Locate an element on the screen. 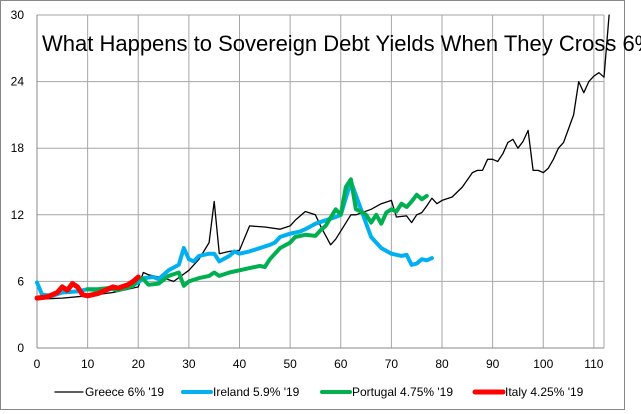 This screenshot has width=641, height=414. x-tick-label: 0 is located at coordinates (37, 364).